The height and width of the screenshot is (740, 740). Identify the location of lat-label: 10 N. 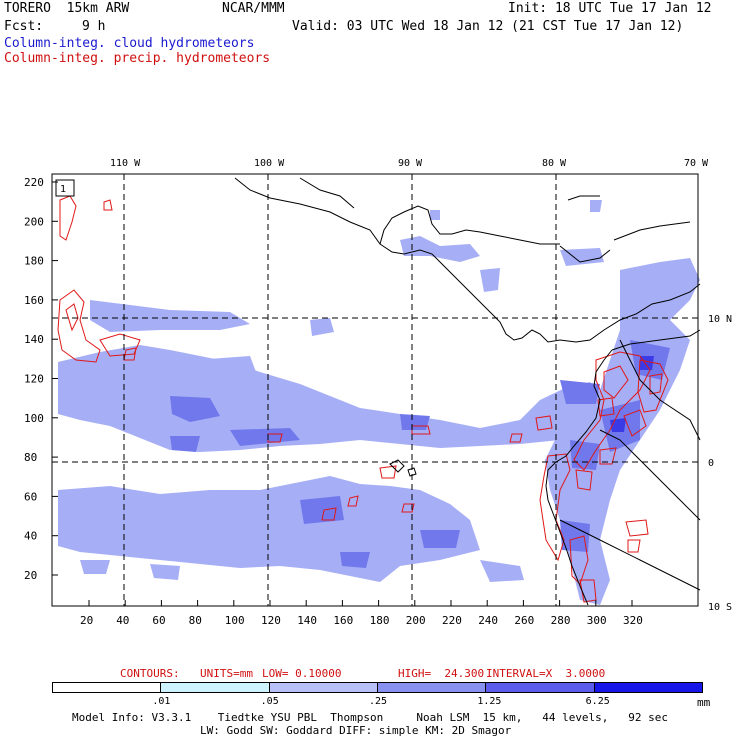
(720, 319).